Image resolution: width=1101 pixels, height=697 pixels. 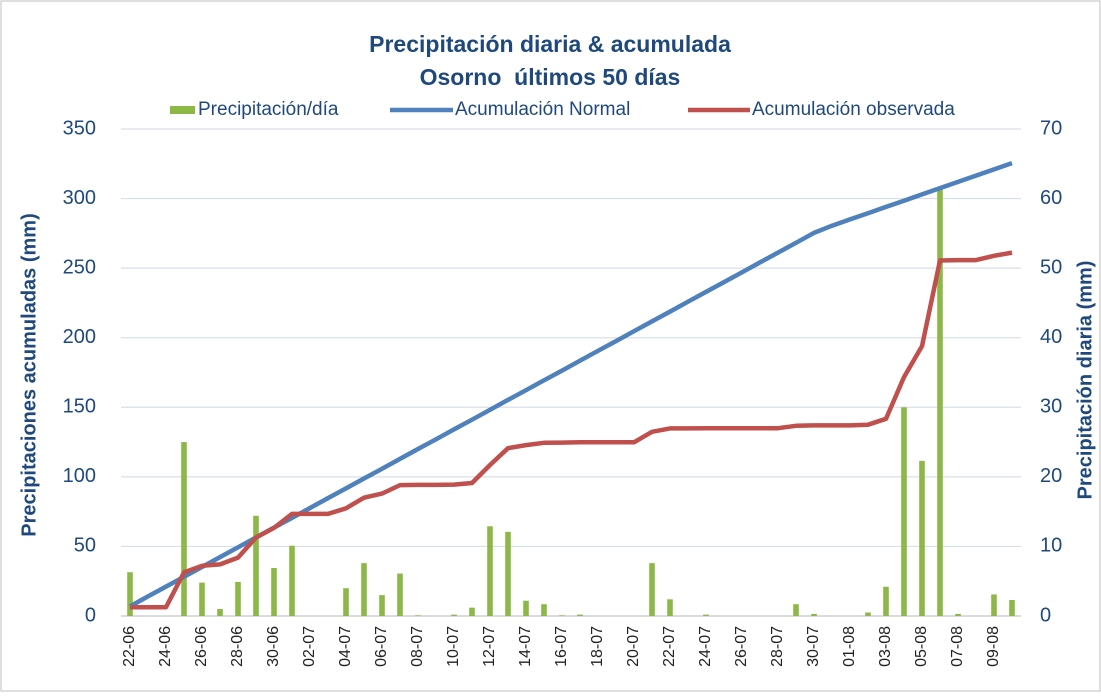 What do you see at coordinates (633, 646) in the screenshot?
I see `x-tick-label: 20-07` at bounding box center [633, 646].